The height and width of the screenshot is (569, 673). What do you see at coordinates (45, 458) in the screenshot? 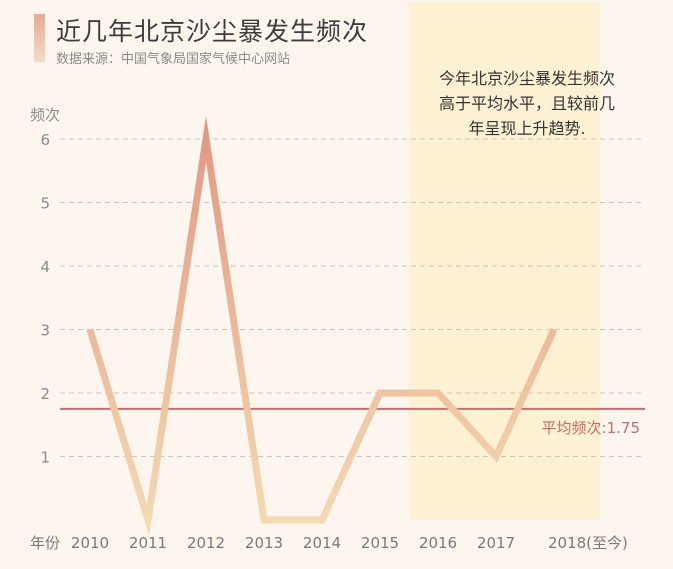
I see `y-tick-label: 1` at bounding box center [45, 458].